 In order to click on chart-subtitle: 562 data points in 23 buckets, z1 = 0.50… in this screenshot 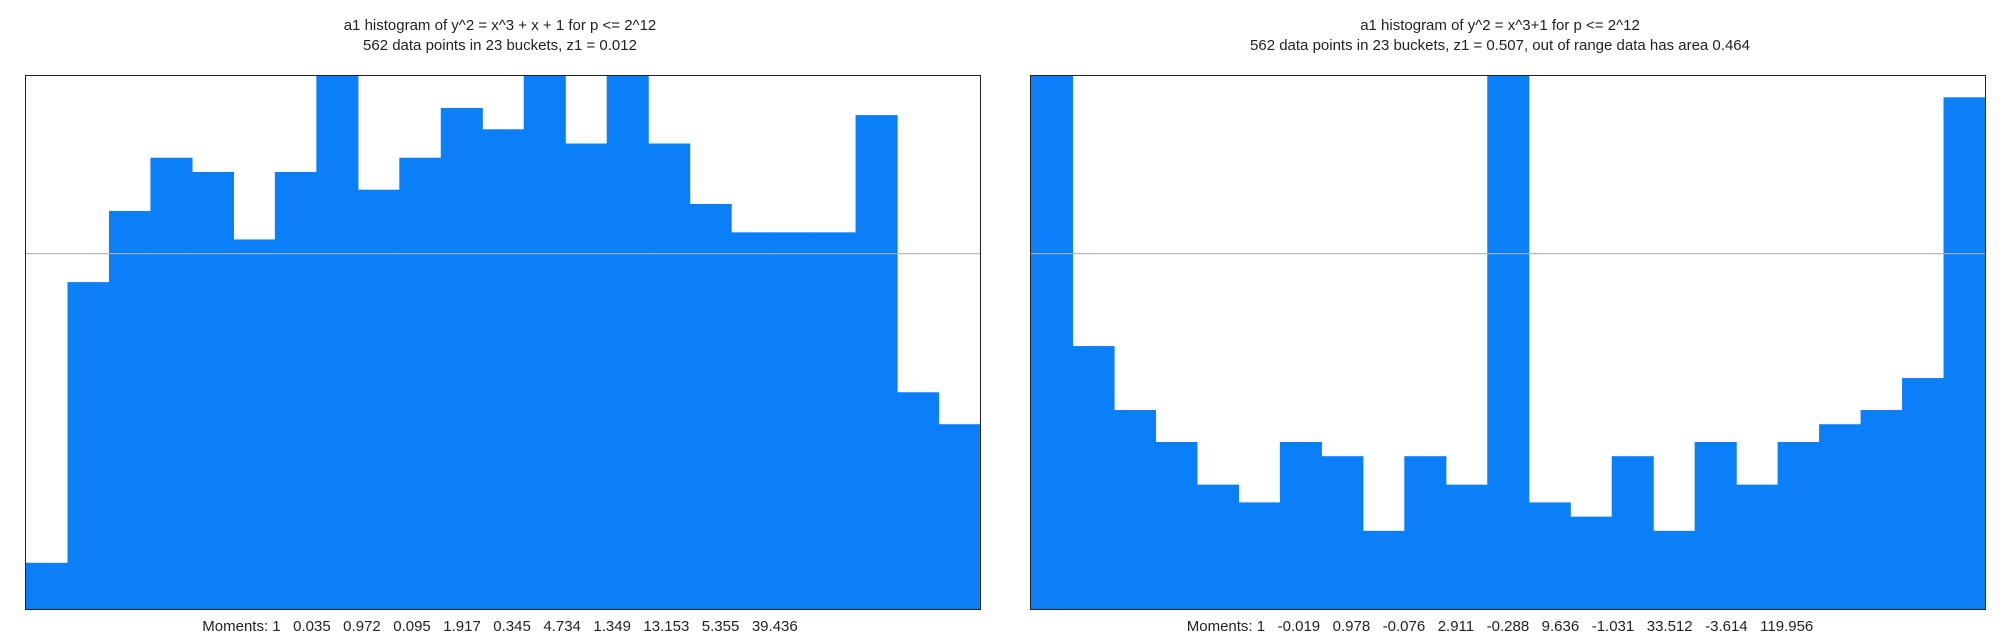, I will do `click(1500, 45)`.